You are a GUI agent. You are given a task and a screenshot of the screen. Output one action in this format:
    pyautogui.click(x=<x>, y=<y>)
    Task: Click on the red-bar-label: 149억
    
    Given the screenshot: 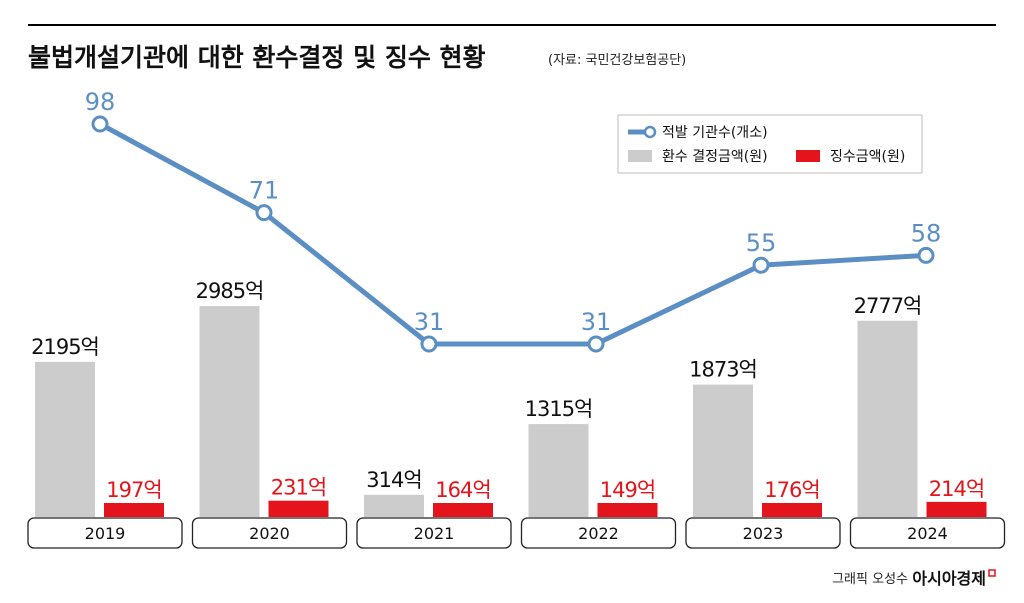 What is the action you would take?
    pyautogui.click(x=627, y=490)
    